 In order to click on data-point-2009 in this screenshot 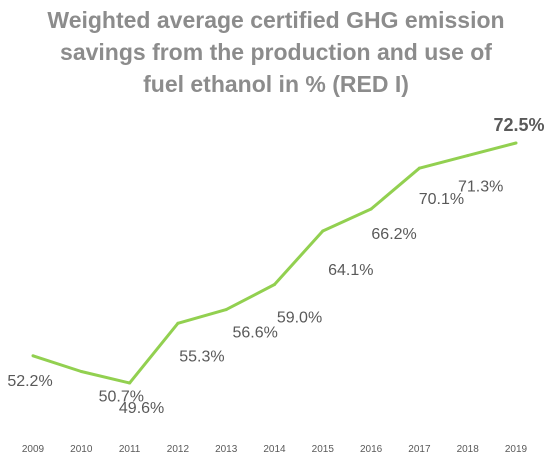, I will do `click(33, 356)`.